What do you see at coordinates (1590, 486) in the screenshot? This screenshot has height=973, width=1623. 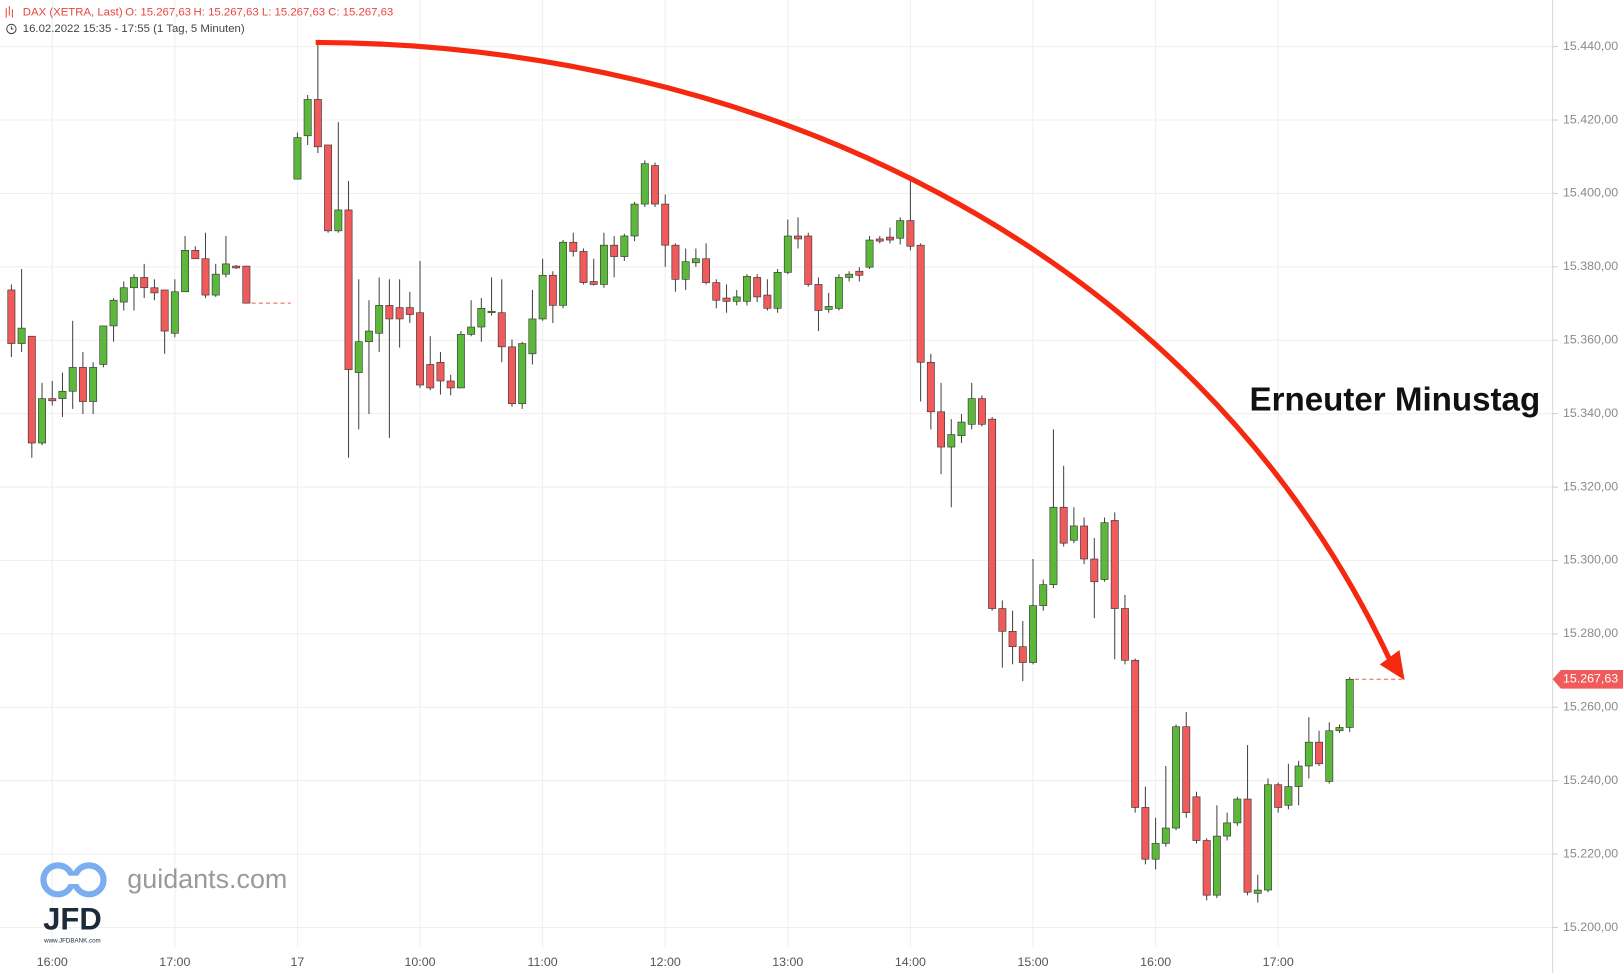 I see `y-tick-label: 15.320,00` at bounding box center [1590, 486].